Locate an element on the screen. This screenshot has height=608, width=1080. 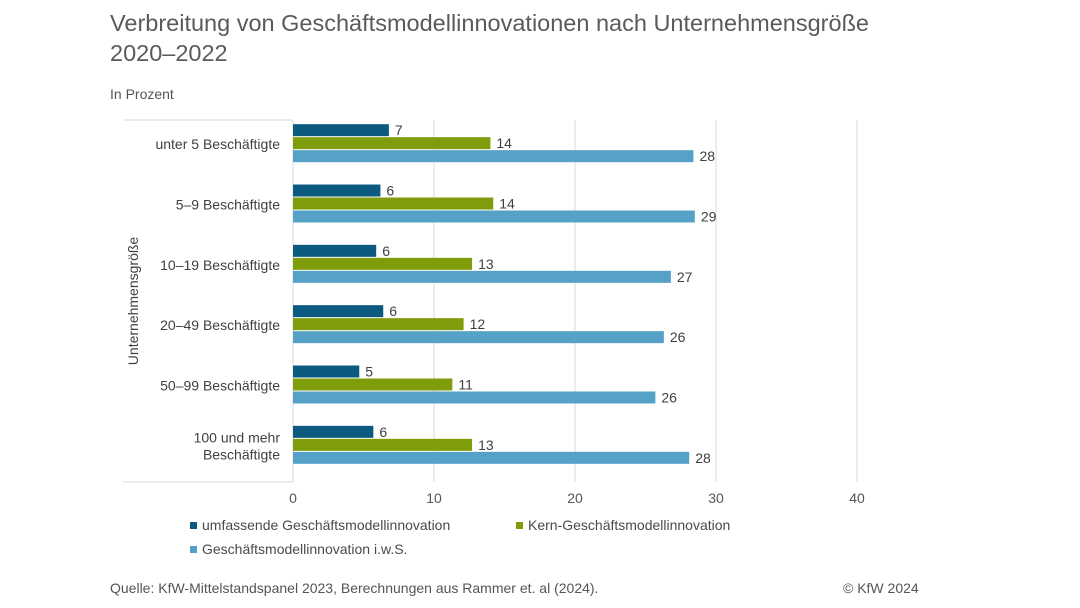
category-label-5-1: Beschäftigte is located at coordinates (241, 454).